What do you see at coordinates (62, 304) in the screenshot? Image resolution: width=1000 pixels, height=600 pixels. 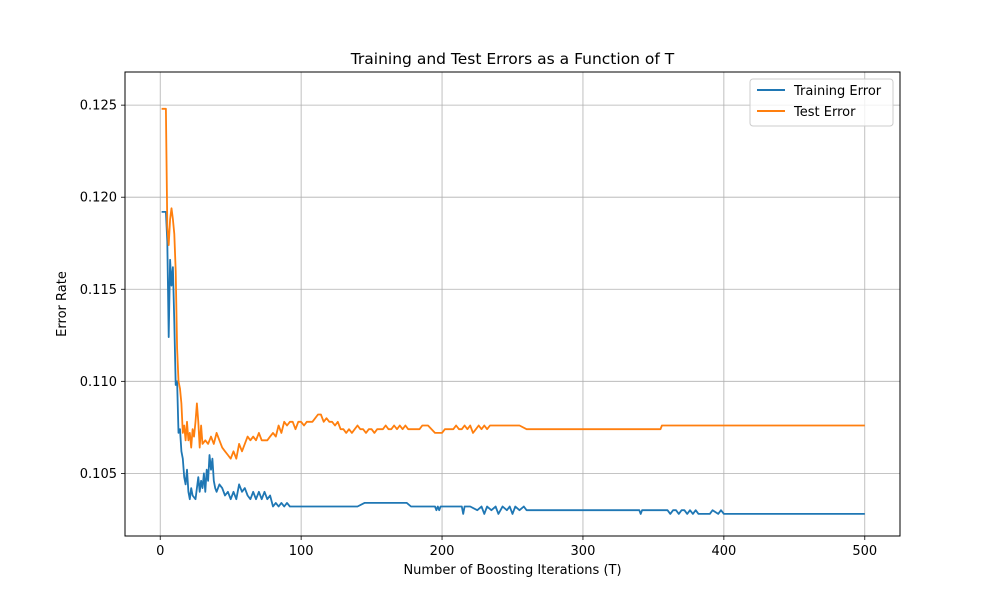 I see `y-axis-title: Error Rate` at bounding box center [62, 304].